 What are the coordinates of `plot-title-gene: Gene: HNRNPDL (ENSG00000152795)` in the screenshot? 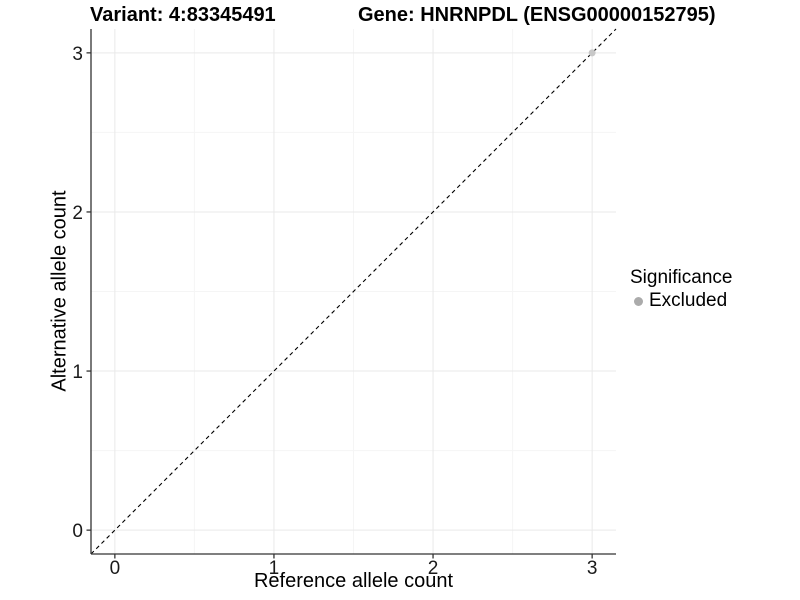 It's located at (537, 15).